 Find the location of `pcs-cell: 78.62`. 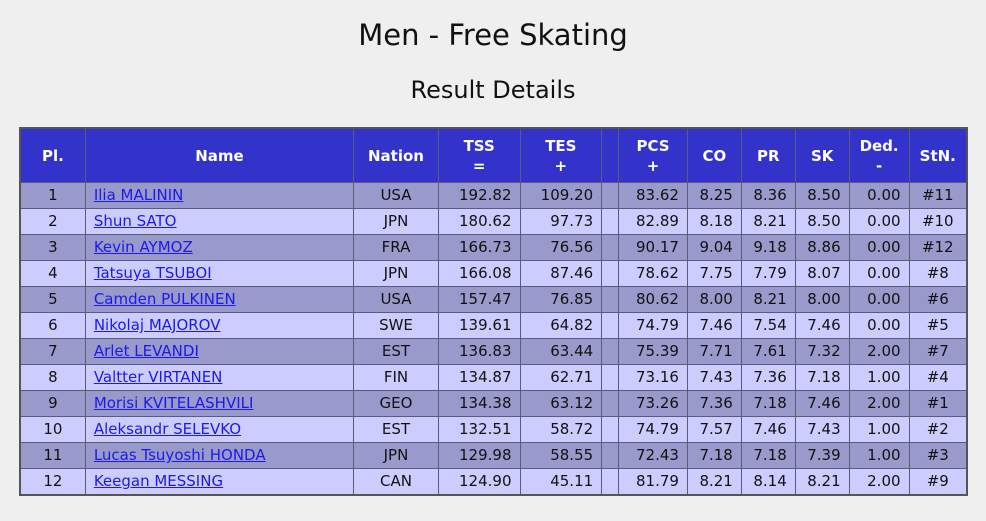

pcs-cell: 78.62 is located at coordinates (653, 273).